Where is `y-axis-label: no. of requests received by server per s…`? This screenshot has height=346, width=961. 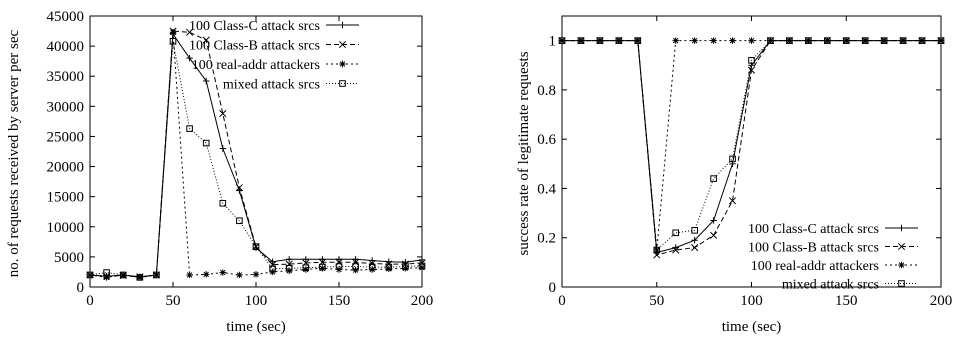 y-axis-label: no. of requests received by server per s… is located at coordinates (14, 153).